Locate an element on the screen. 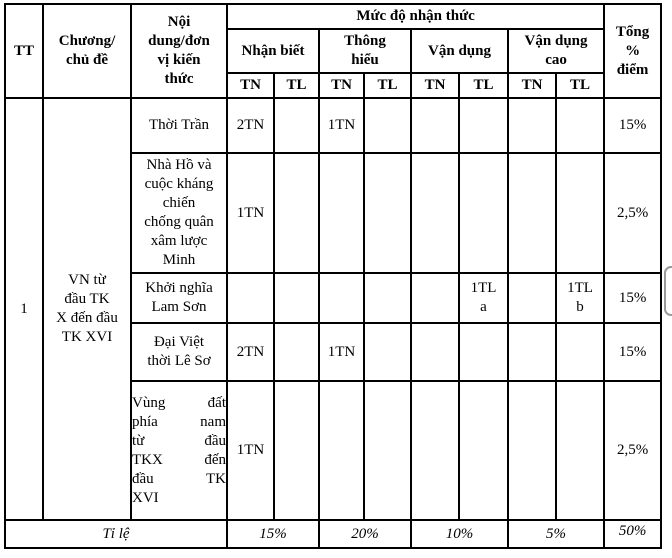 The image size is (672, 558). row-number: 1 is located at coordinates (24, 309).